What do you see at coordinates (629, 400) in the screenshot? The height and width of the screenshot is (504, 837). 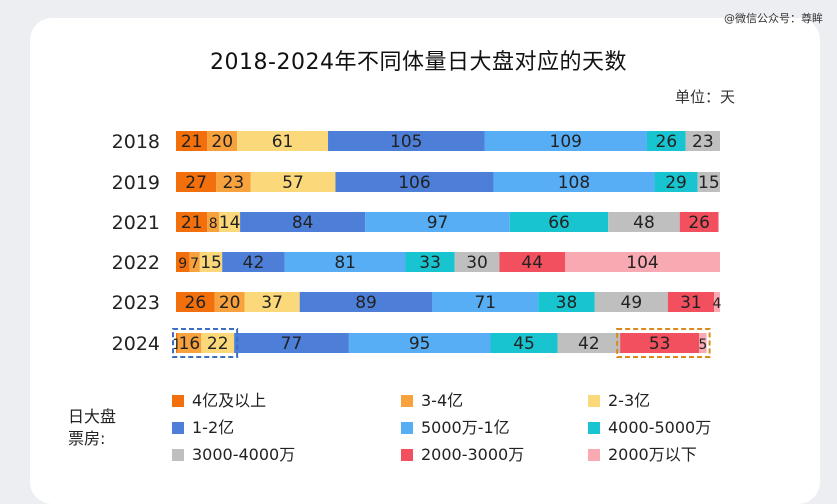 I see `legend-label: 2-3亿` at bounding box center [629, 400].